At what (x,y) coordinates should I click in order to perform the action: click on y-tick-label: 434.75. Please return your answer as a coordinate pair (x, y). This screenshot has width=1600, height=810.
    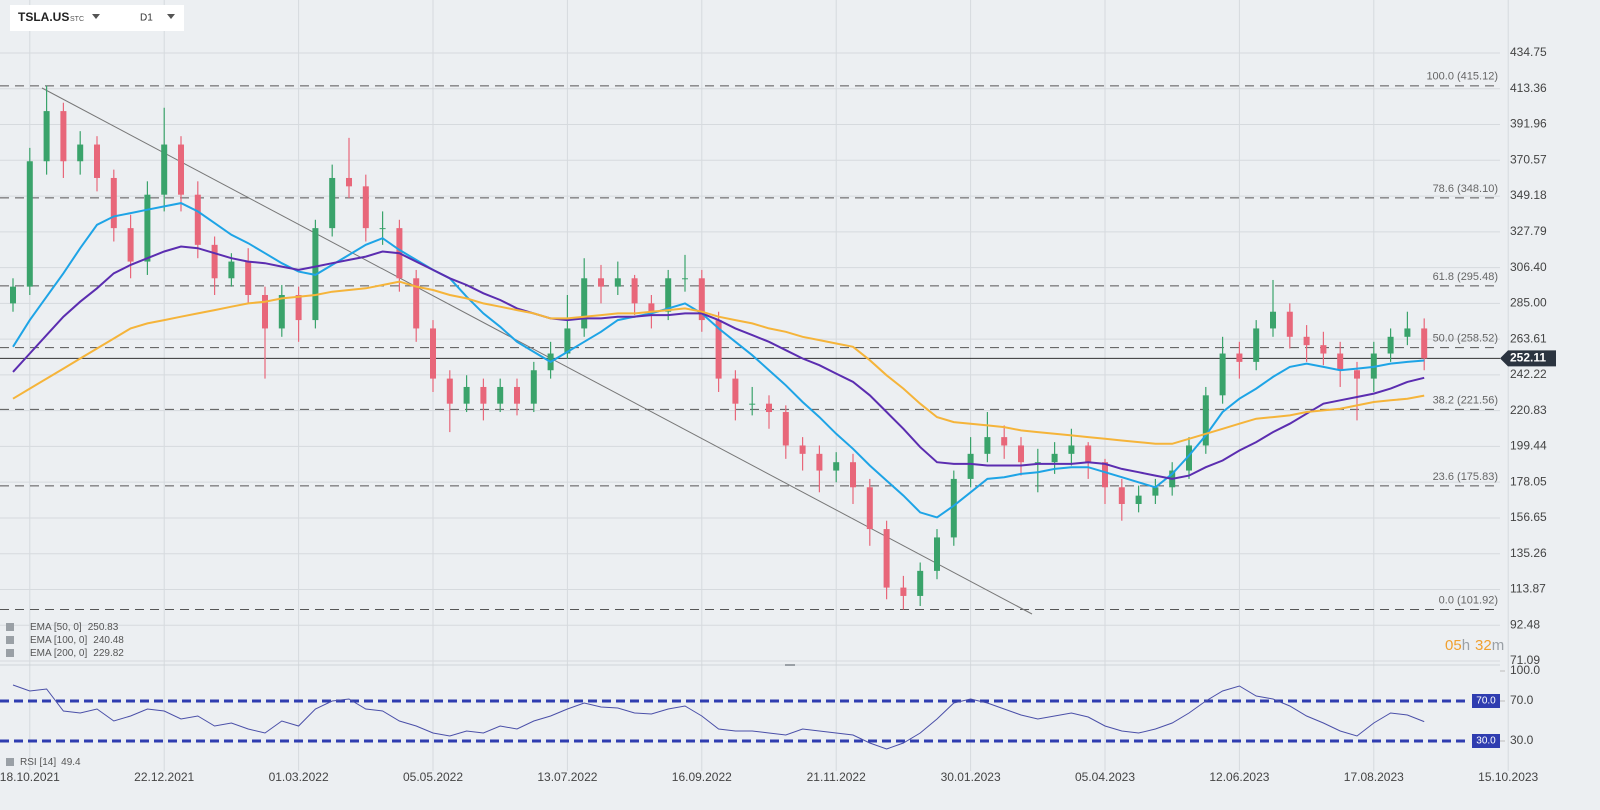
    Looking at the image, I should click on (1528, 52).